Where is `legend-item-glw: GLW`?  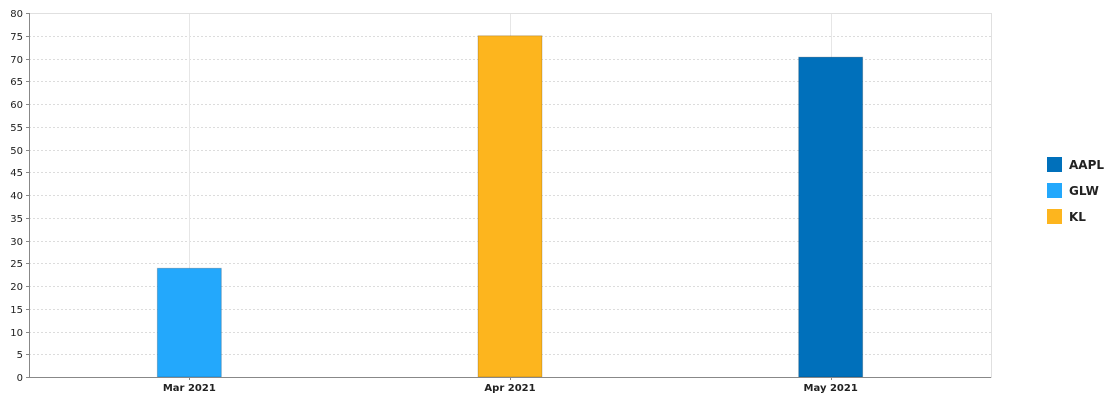
legend-item-glw: GLW is located at coordinates (1073, 190).